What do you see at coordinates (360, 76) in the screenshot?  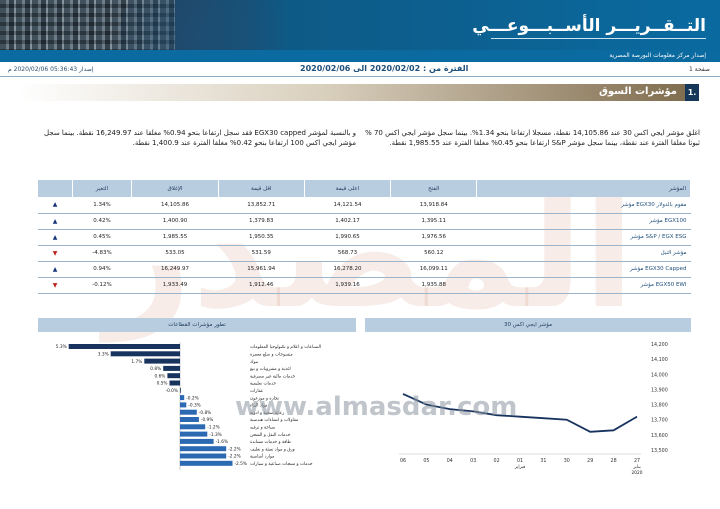 I see `divider` at bounding box center [360, 76].